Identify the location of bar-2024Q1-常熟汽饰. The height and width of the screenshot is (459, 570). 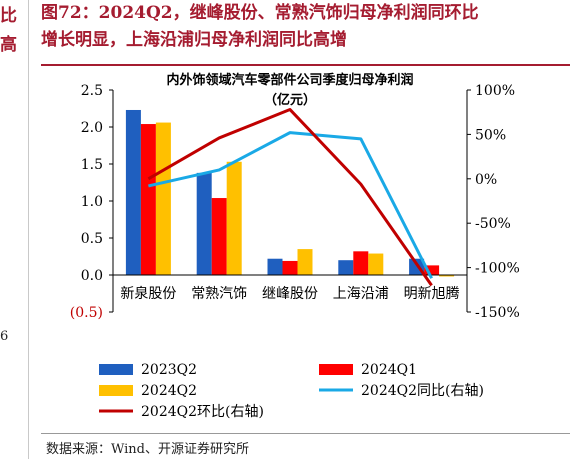
(219, 236).